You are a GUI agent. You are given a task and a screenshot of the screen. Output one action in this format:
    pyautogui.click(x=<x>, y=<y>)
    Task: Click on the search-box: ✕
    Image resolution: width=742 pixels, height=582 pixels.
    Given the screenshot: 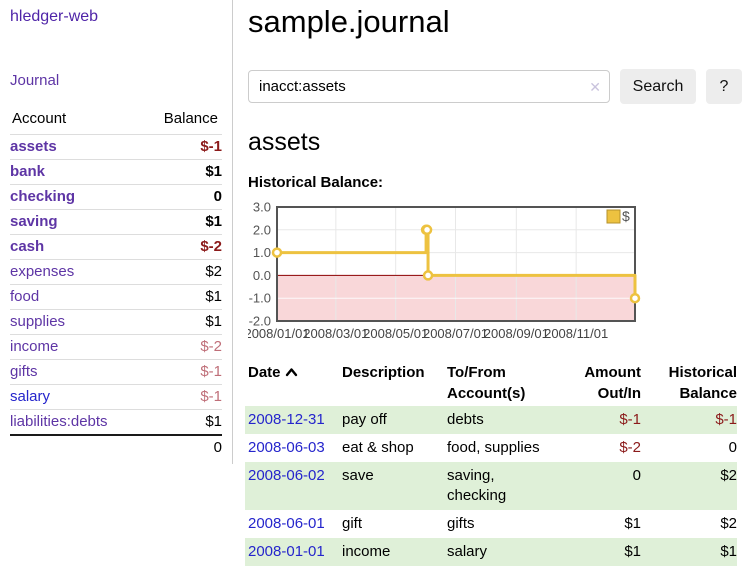 What is the action you would take?
    pyautogui.click(x=429, y=86)
    